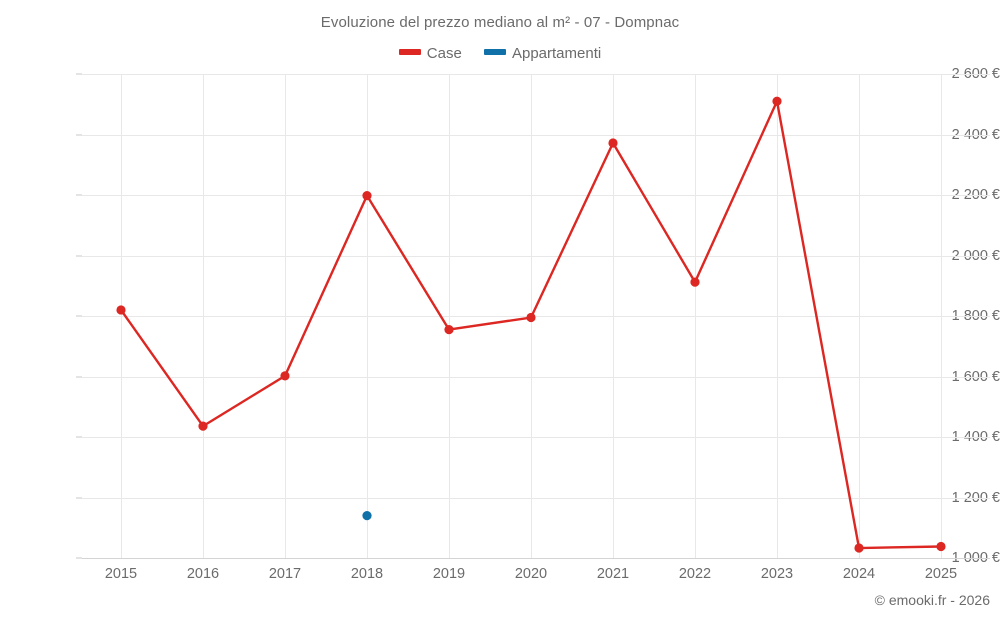 The height and width of the screenshot is (625, 1000). Describe the element at coordinates (777, 574) in the screenshot. I see `x-axis-tick-label: 2023` at that location.